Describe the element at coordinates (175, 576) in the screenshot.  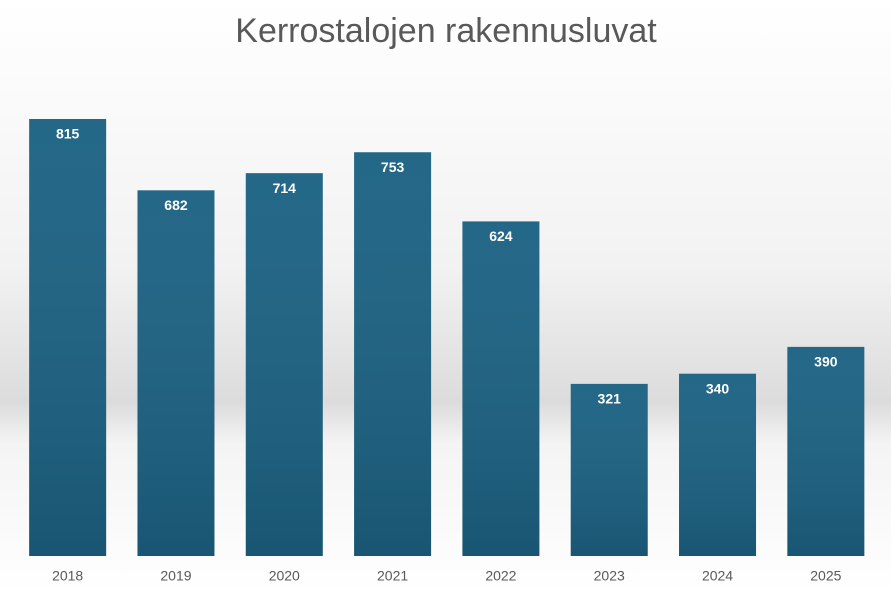
I see `x-tick-label: 2019` at that location.